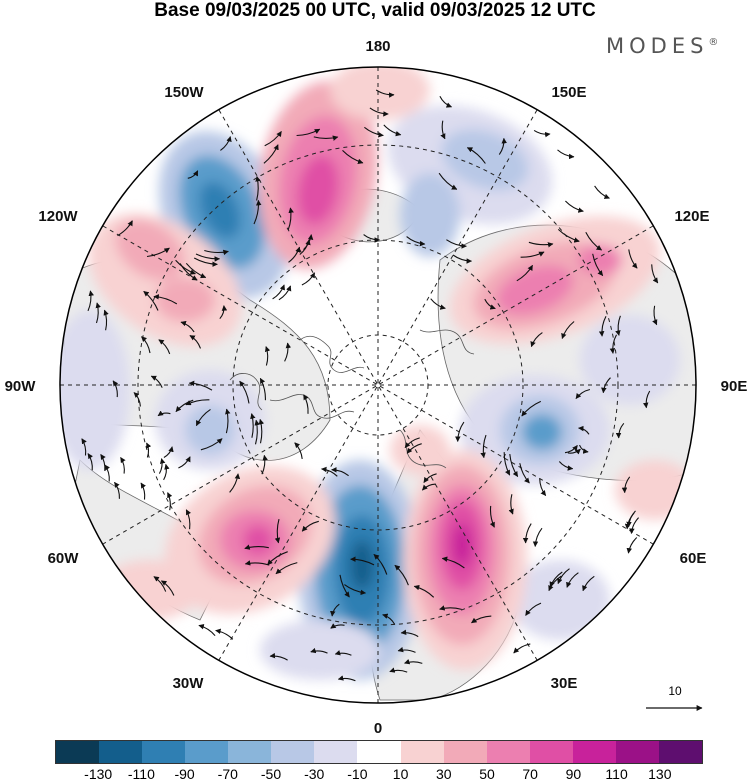 The image size is (750, 783). Describe the element at coordinates (189, 683) in the screenshot. I see `lon-label-30w: 30W` at that location.